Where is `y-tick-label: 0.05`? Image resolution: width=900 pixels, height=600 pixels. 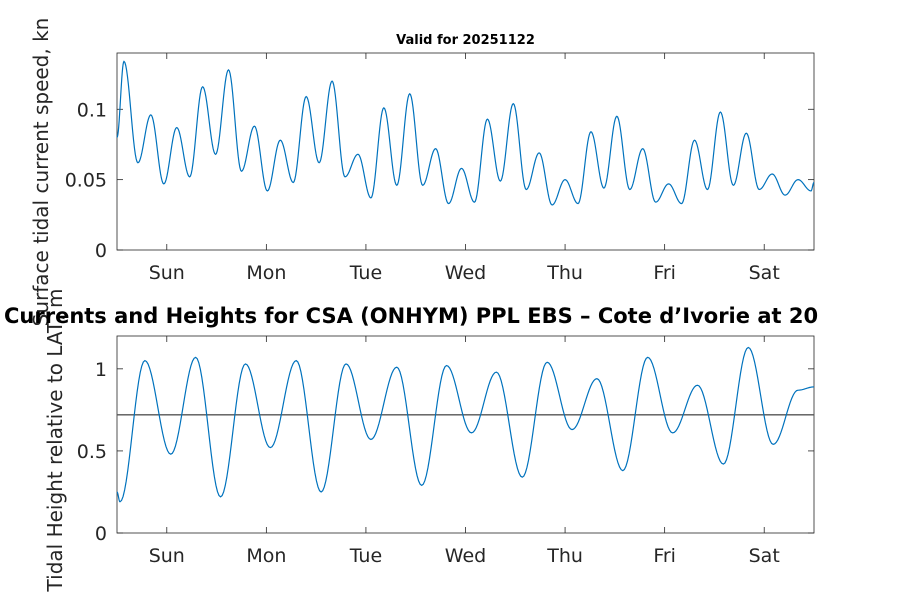
y-tick-label: 0.05 is located at coordinates (86, 181).